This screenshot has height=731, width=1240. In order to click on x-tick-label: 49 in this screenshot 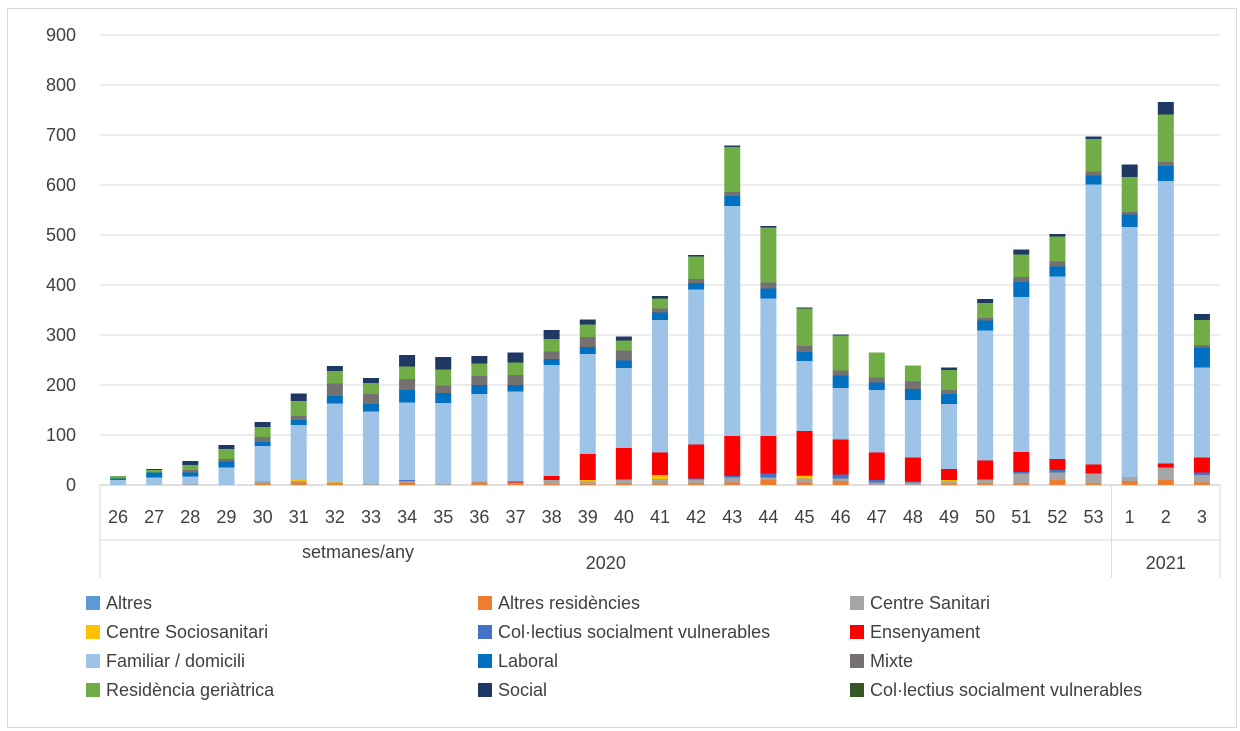, I will do `click(949, 517)`.